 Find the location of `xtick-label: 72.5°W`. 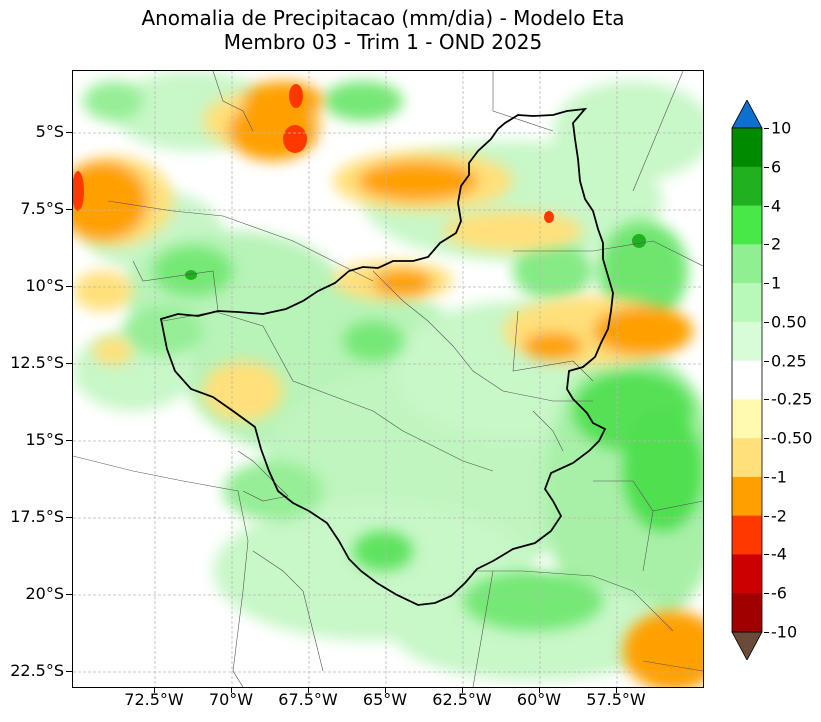

xtick-label: 72.5°W is located at coordinates (154, 699).